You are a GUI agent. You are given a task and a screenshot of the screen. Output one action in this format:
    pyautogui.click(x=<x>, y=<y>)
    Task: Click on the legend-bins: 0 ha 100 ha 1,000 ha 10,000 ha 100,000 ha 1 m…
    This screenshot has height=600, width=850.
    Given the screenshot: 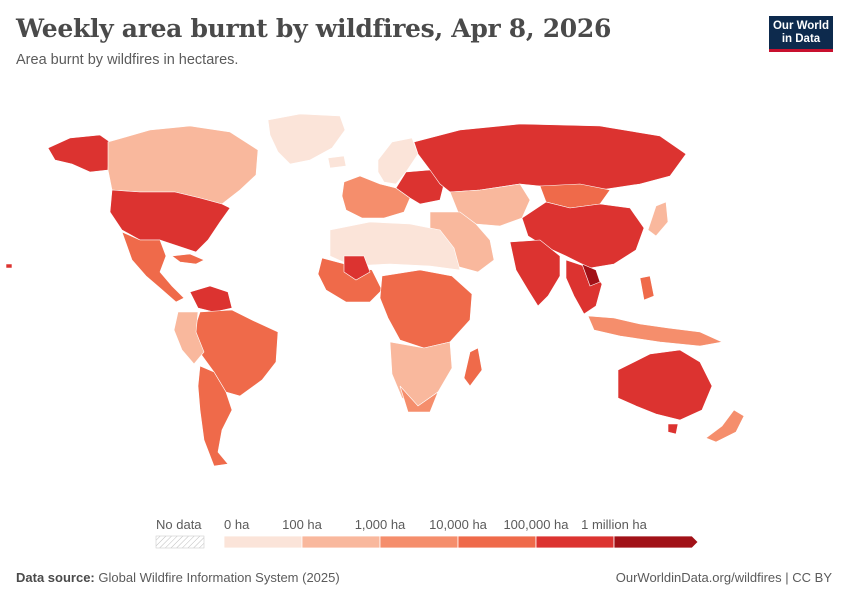 What is the action you would take?
    pyautogui.click(x=461, y=533)
    